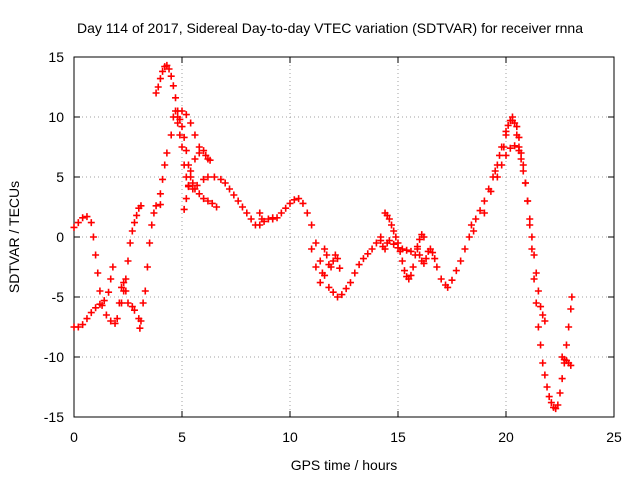  Describe the element at coordinates (290, 437) in the screenshot. I see `x-tick-label: 10` at that location.